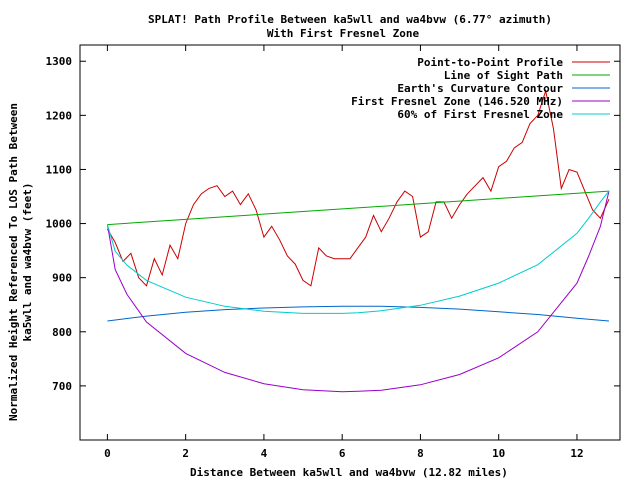 Image resolution: width=640 pixels, height=480 pixels. What do you see at coordinates (480, 88) in the screenshot?
I see `legend-label: Earth's Curvature Contour` at bounding box center [480, 88].